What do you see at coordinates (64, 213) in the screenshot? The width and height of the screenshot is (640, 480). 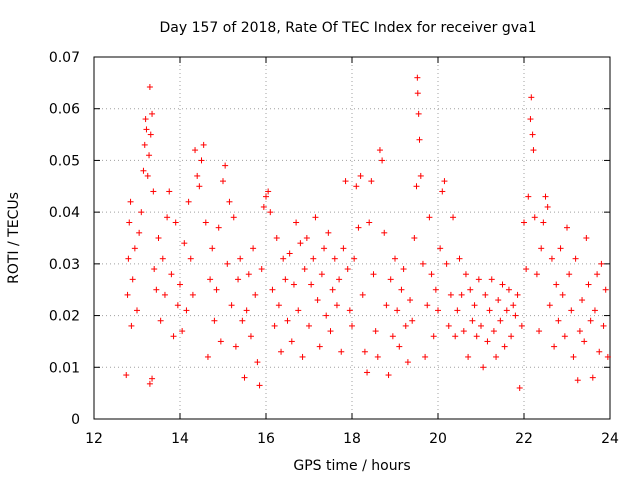 I see `y-tick-label: 0.04` at bounding box center [64, 213].